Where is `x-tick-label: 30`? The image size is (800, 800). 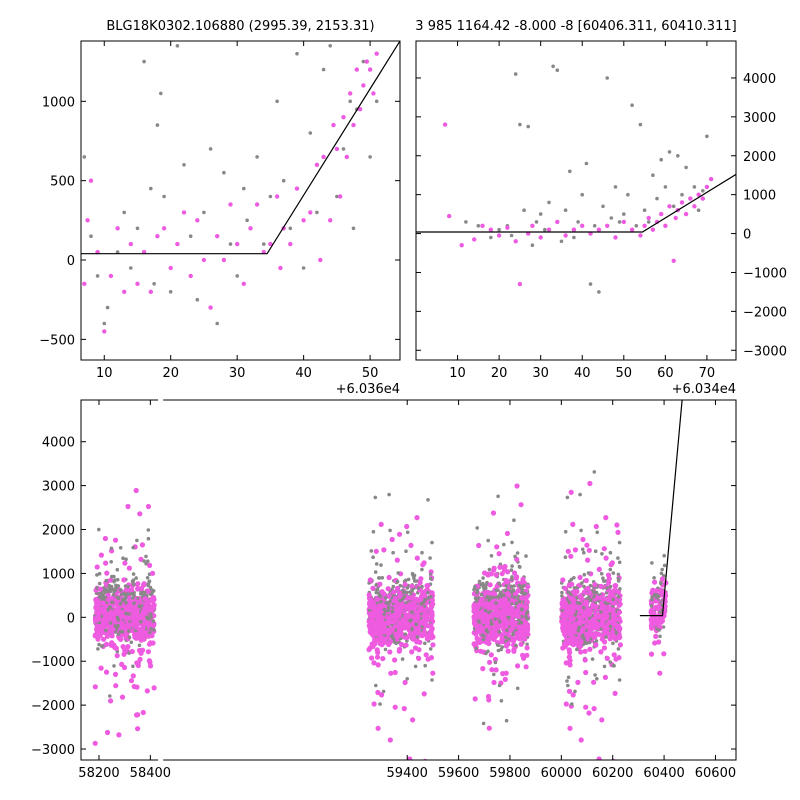 x-tick-label: 30 is located at coordinates (237, 373).